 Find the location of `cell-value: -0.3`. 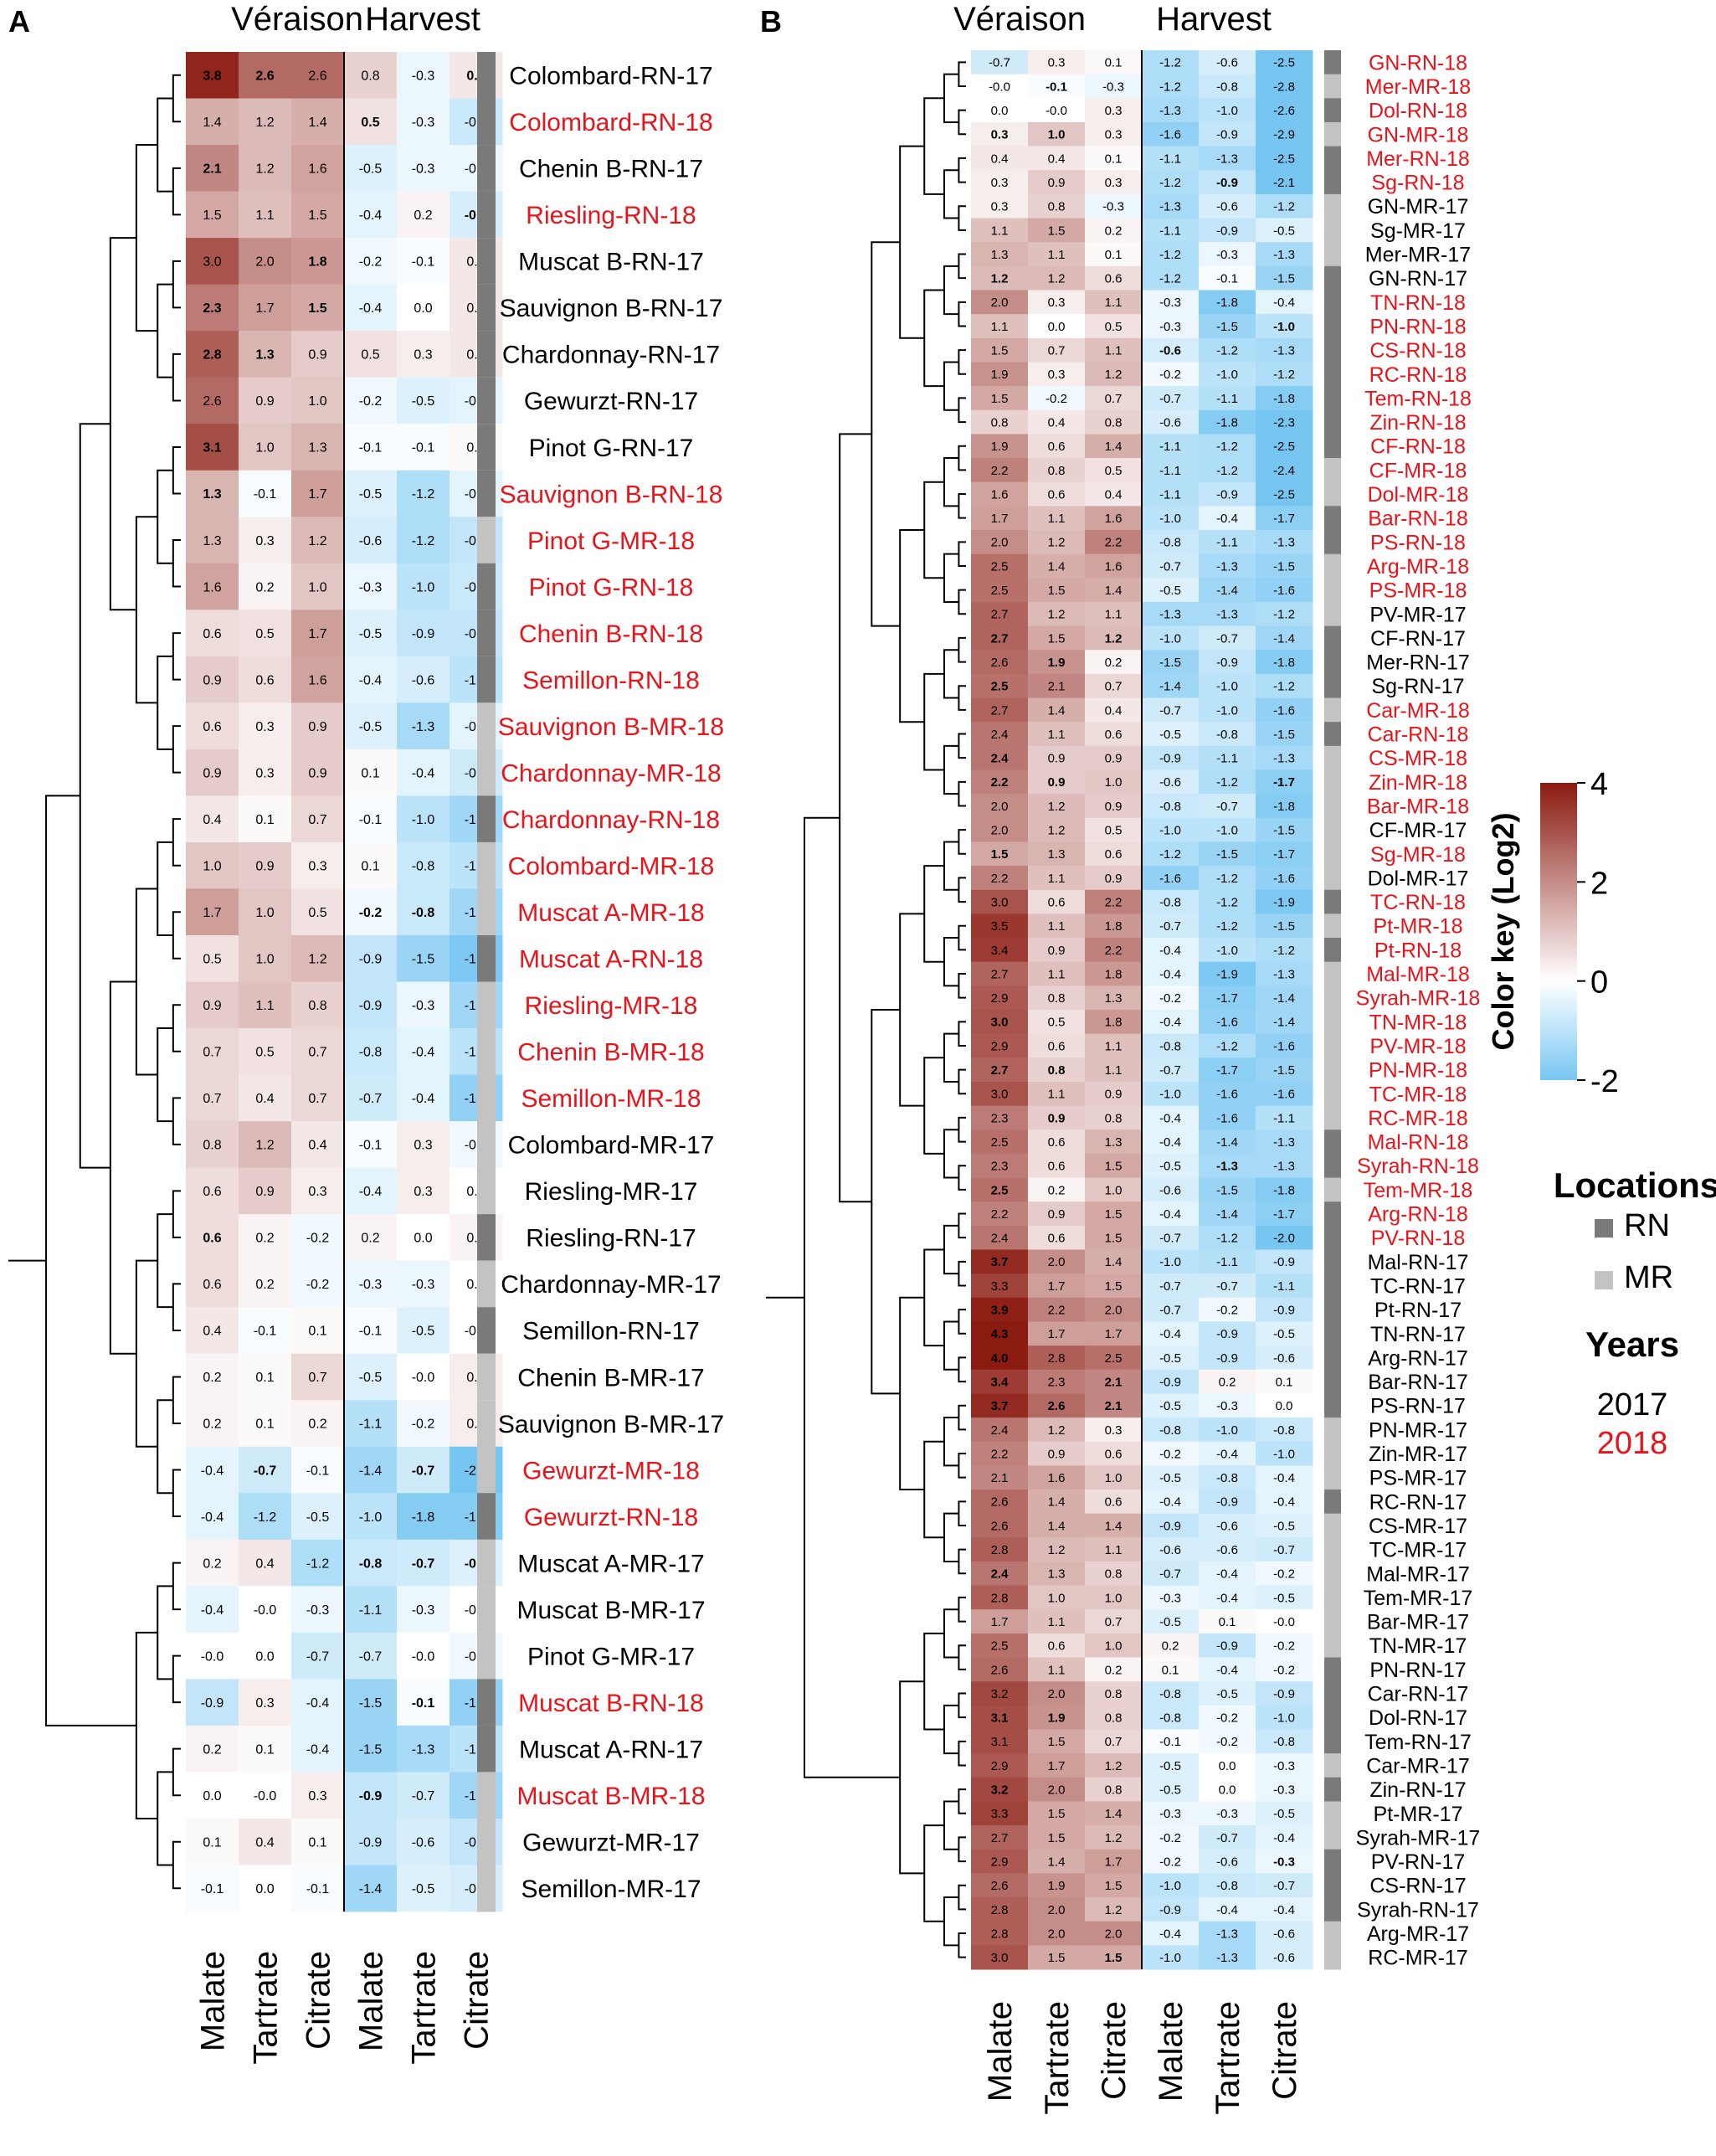

cell-value: -0.3 is located at coordinates (1170, 303).